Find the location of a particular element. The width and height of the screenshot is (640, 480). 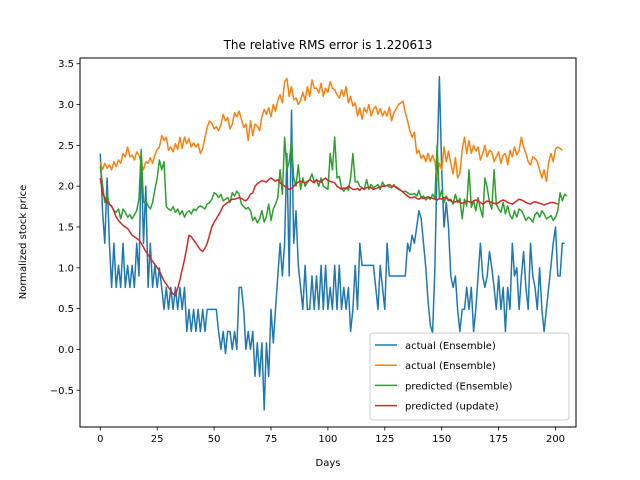

y-tick-label: 3.0 is located at coordinates (66, 105).